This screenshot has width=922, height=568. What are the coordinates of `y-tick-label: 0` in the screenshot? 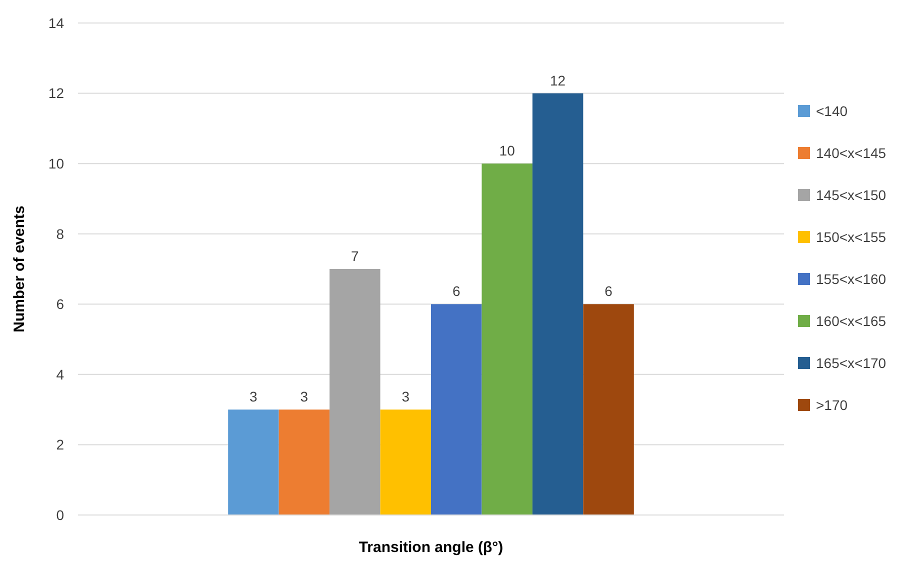 It's located at (60, 514).